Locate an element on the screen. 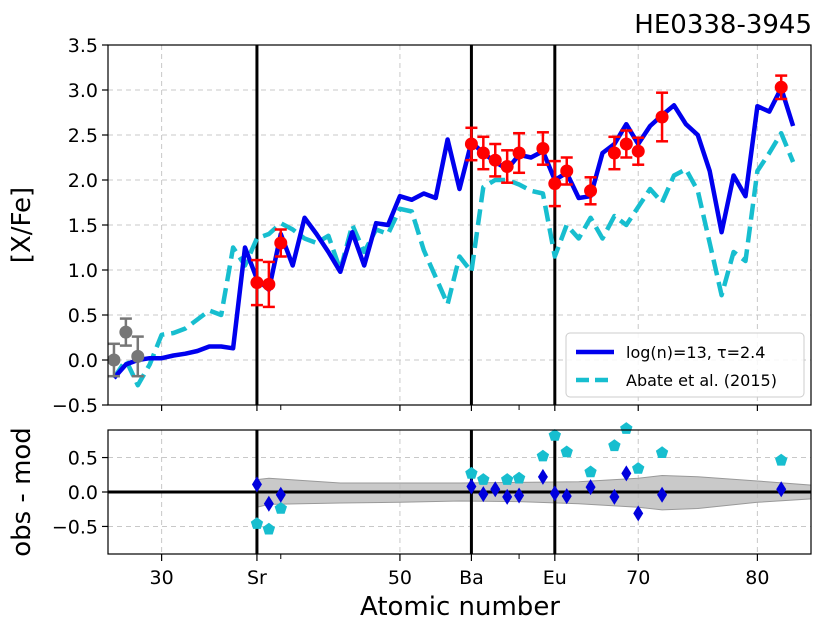  x-tick-label: 70 is located at coordinates (638, 578).